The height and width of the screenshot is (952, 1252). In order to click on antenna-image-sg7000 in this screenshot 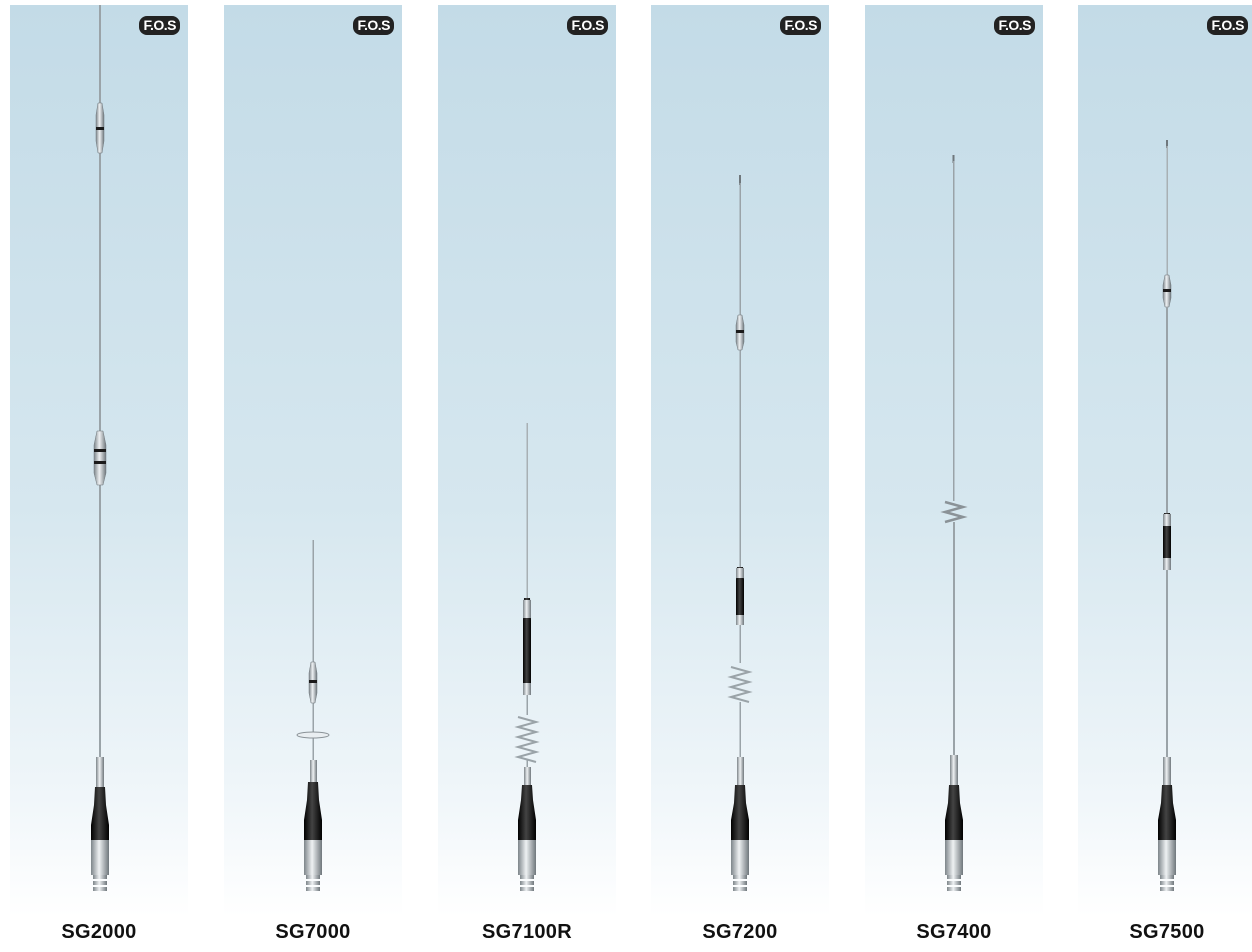, I will do `click(313, 715)`.